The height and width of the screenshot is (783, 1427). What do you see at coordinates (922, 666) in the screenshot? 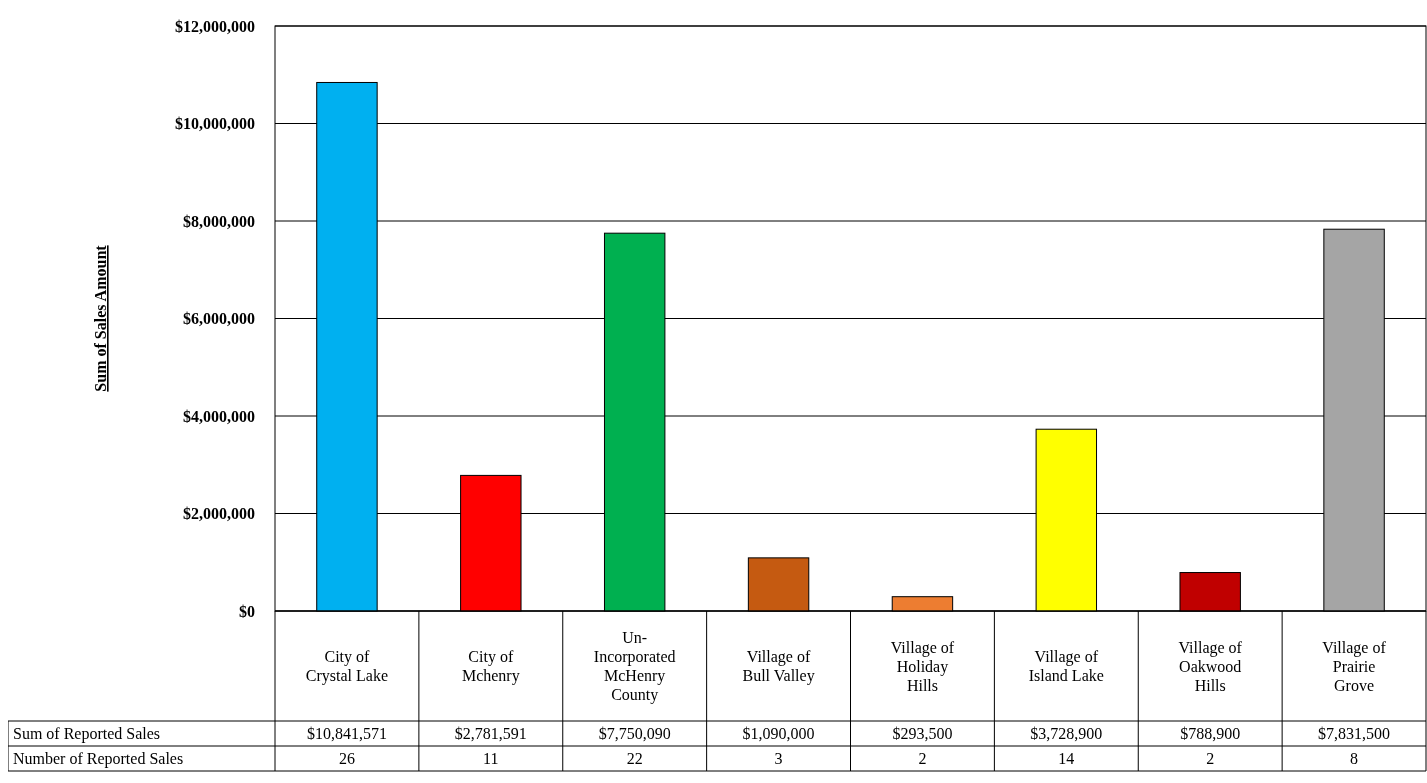
I see `x-tick-label: Village of Holiday Hills` at bounding box center [922, 666].